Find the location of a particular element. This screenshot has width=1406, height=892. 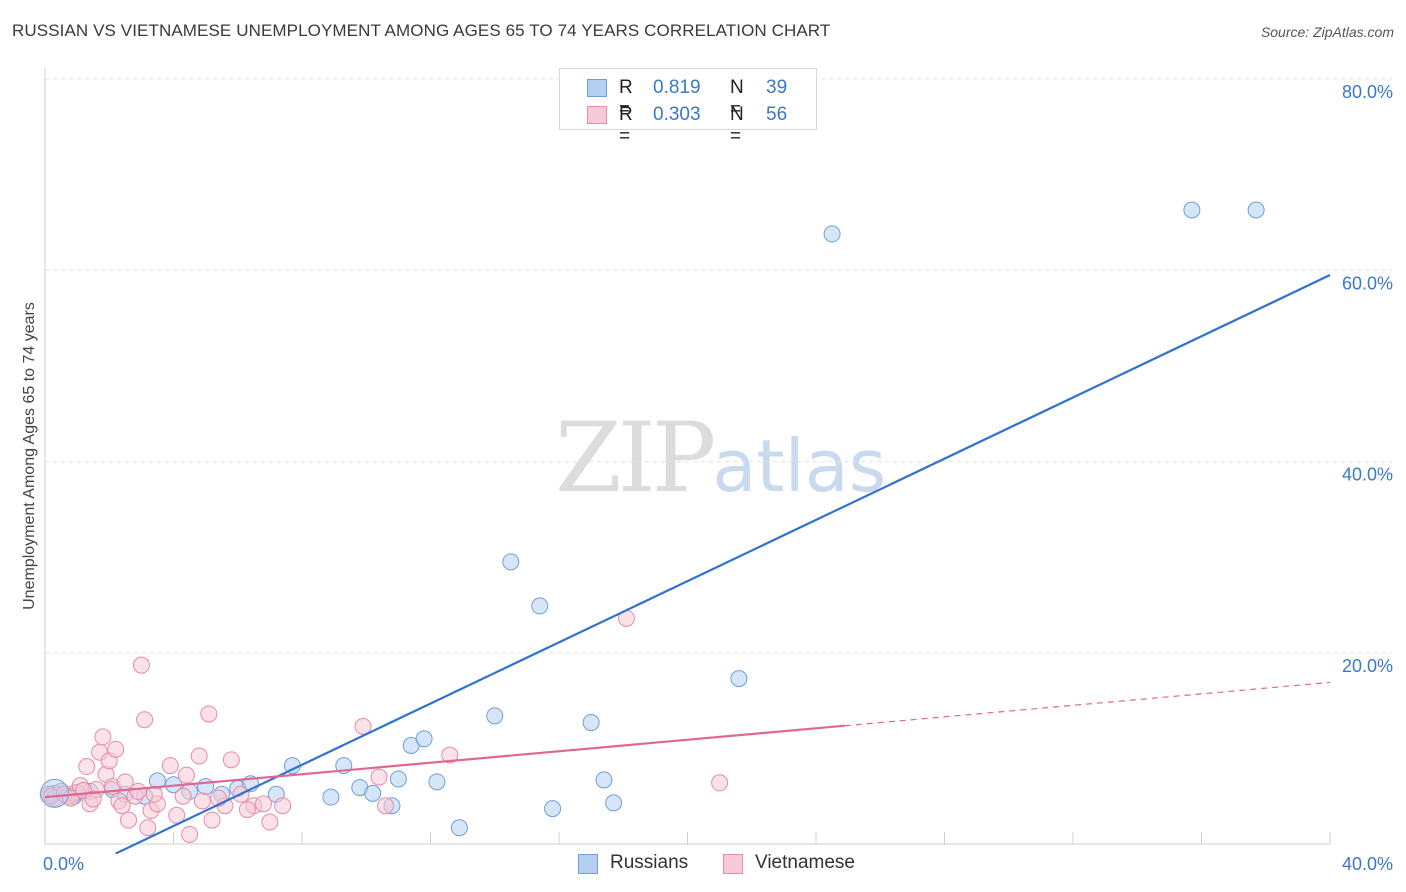

y-tick-label: 80.0% is located at coordinates (1367, 92).